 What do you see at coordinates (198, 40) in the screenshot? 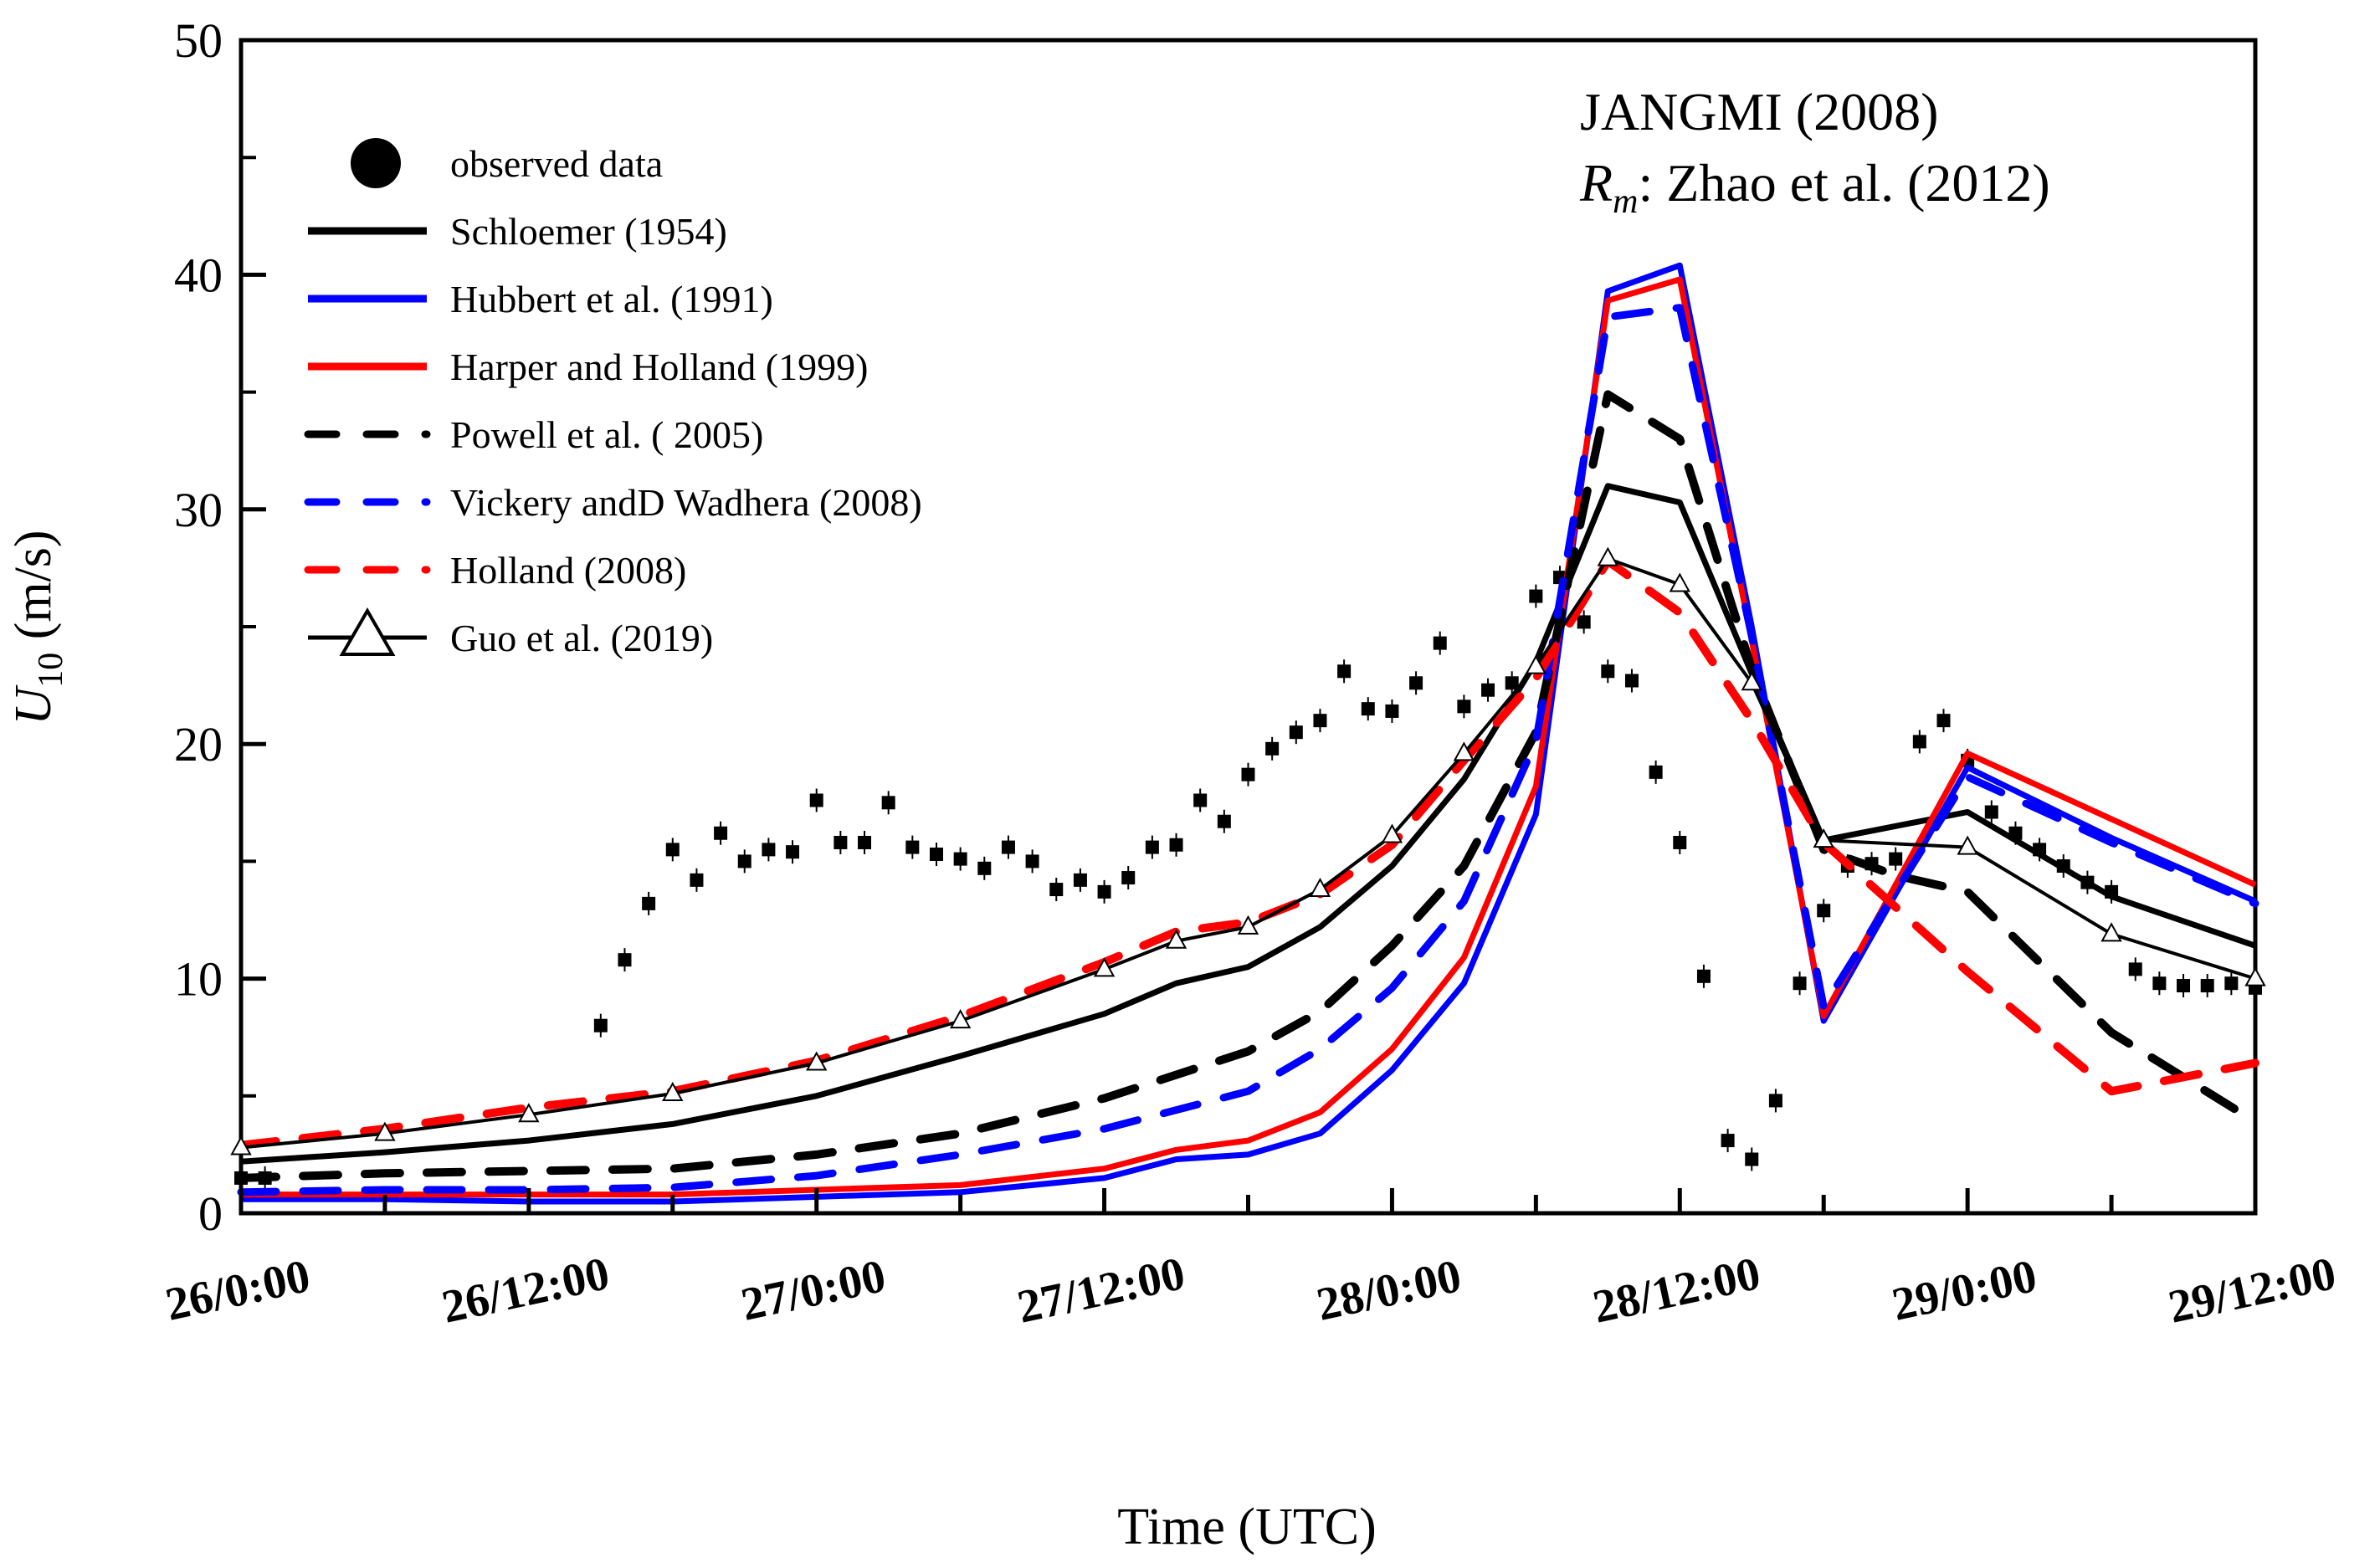
I see `y-tick-label: 50` at bounding box center [198, 40].